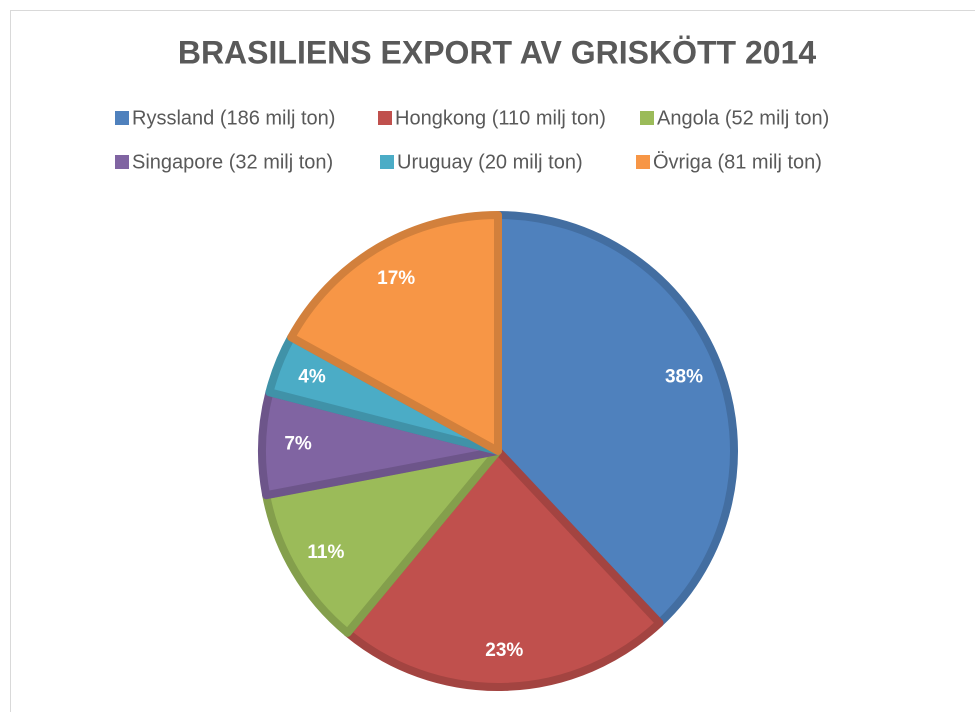 The image size is (975, 712). I want to click on data-label: 4%, so click(312, 376).